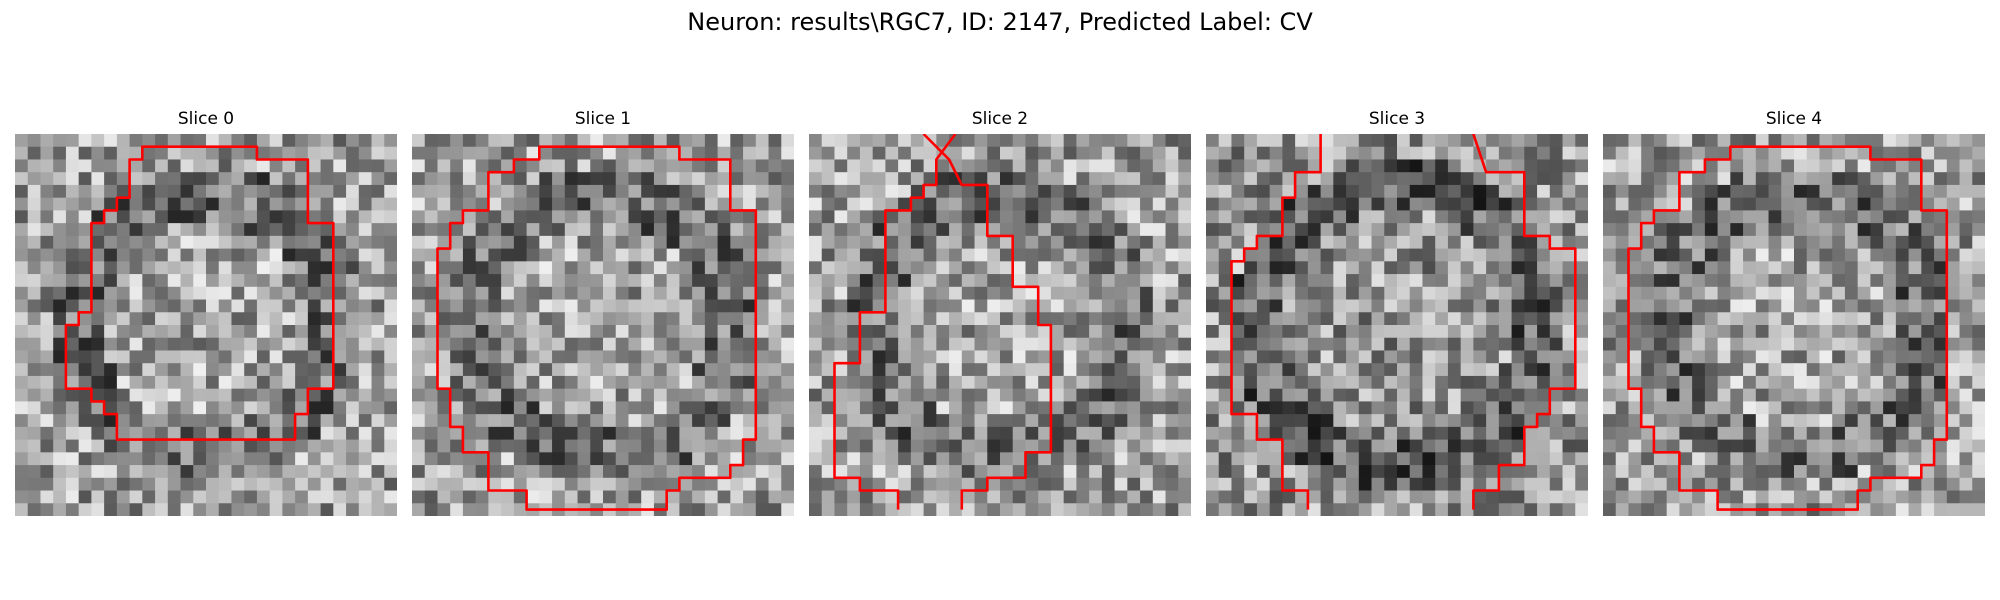 Image resolution: width=2000 pixels, height=600 pixels. I want to click on slice-panel-1: Slice 1, so click(603, 312).